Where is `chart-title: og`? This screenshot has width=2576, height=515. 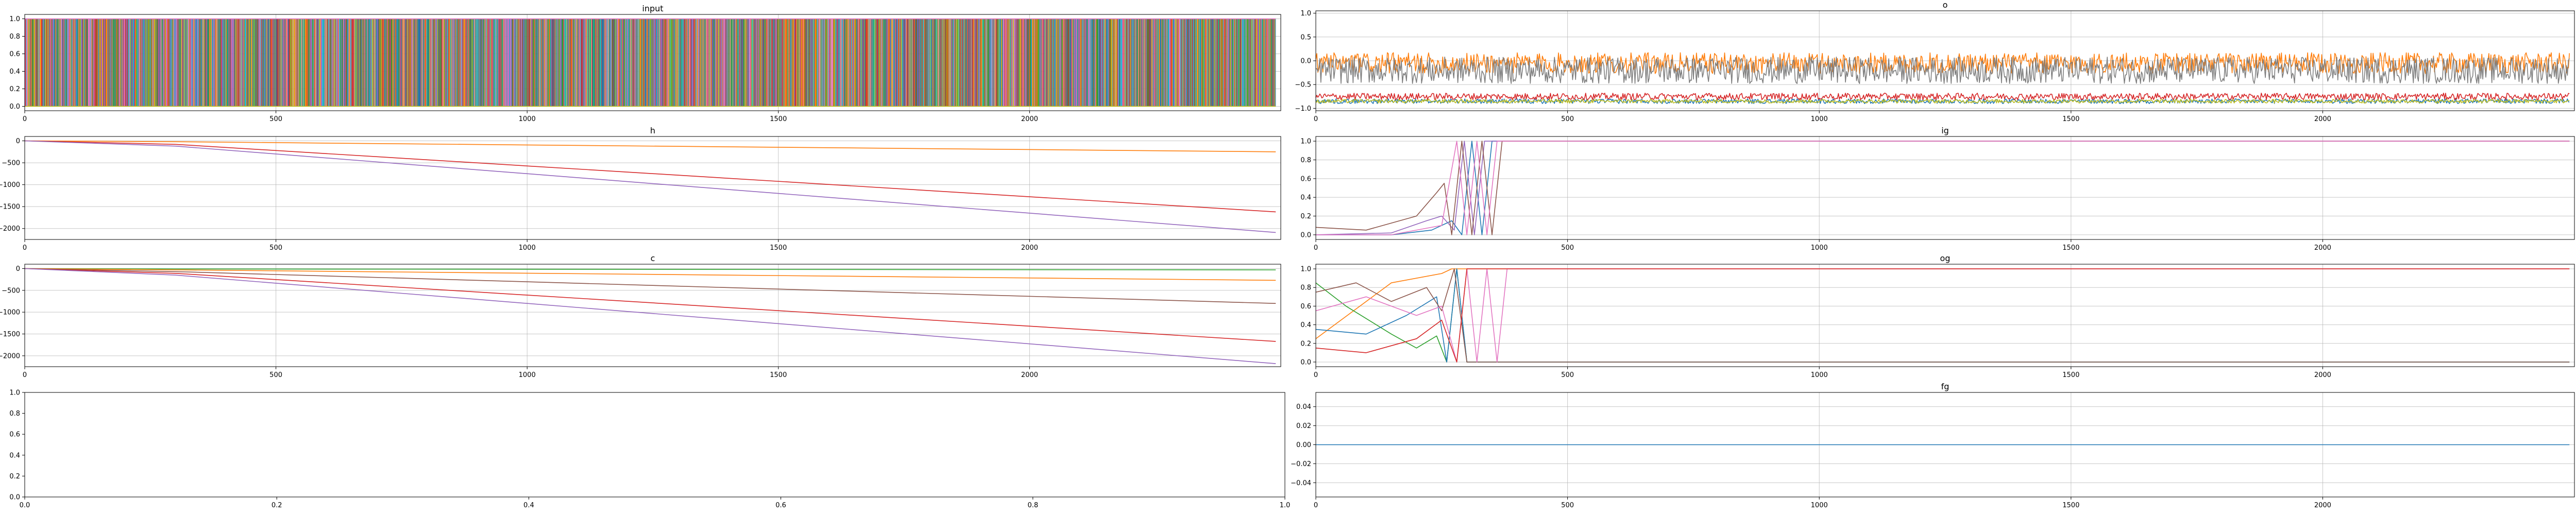 chart-title: og is located at coordinates (1945, 258).